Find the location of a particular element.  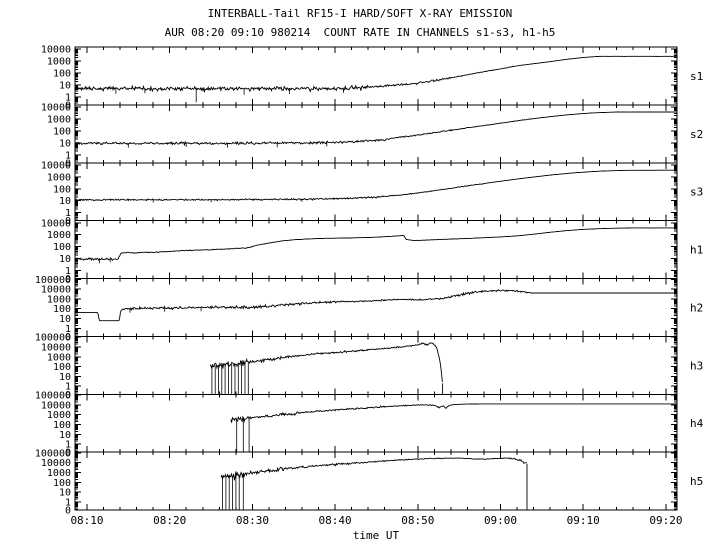

channel-label-s1: s1 is located at coordinates (696, 76).